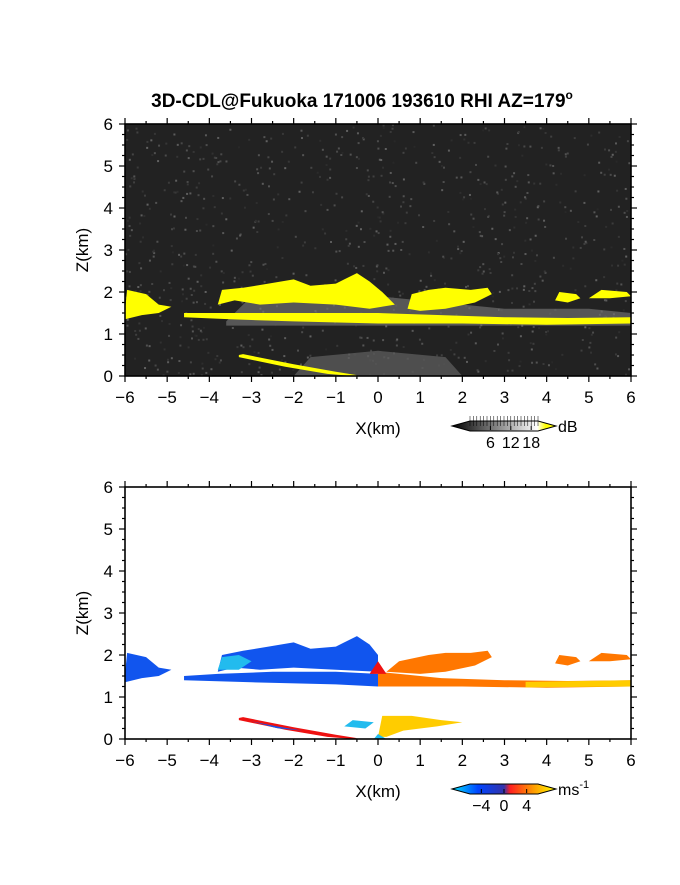 The width and height of the screenshot is (680, 885). What do you see at coordinates (377, 397) in the screenshot?
I see `intensity-x-tick-label: 0` at bounding box center [377, 397].